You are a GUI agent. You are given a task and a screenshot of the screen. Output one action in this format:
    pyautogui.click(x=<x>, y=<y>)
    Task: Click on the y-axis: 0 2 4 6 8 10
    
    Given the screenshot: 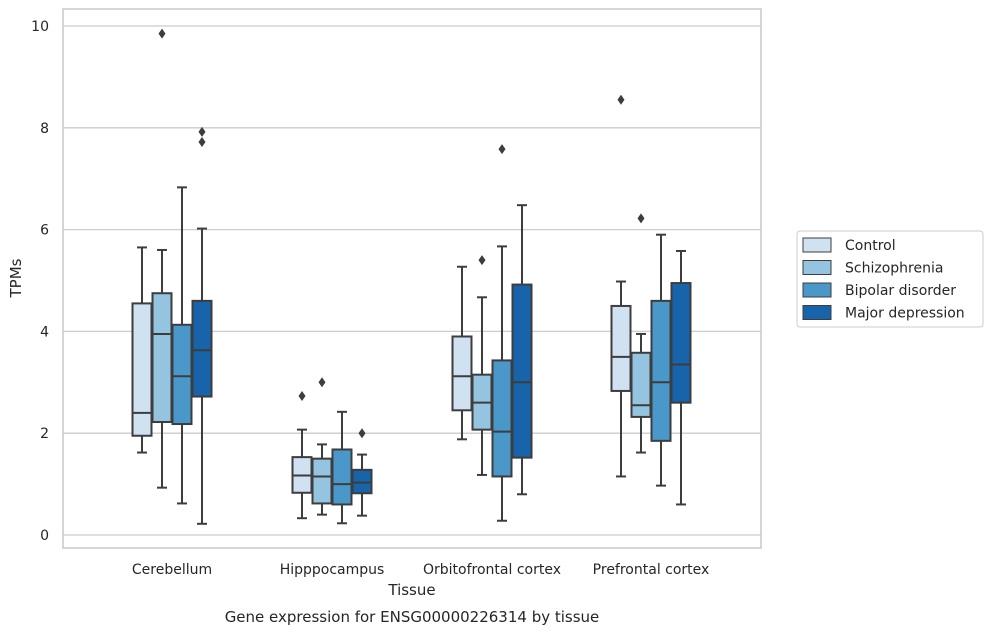 What is the action you would take?
    pyautogui.click(x=40, y=281)
    